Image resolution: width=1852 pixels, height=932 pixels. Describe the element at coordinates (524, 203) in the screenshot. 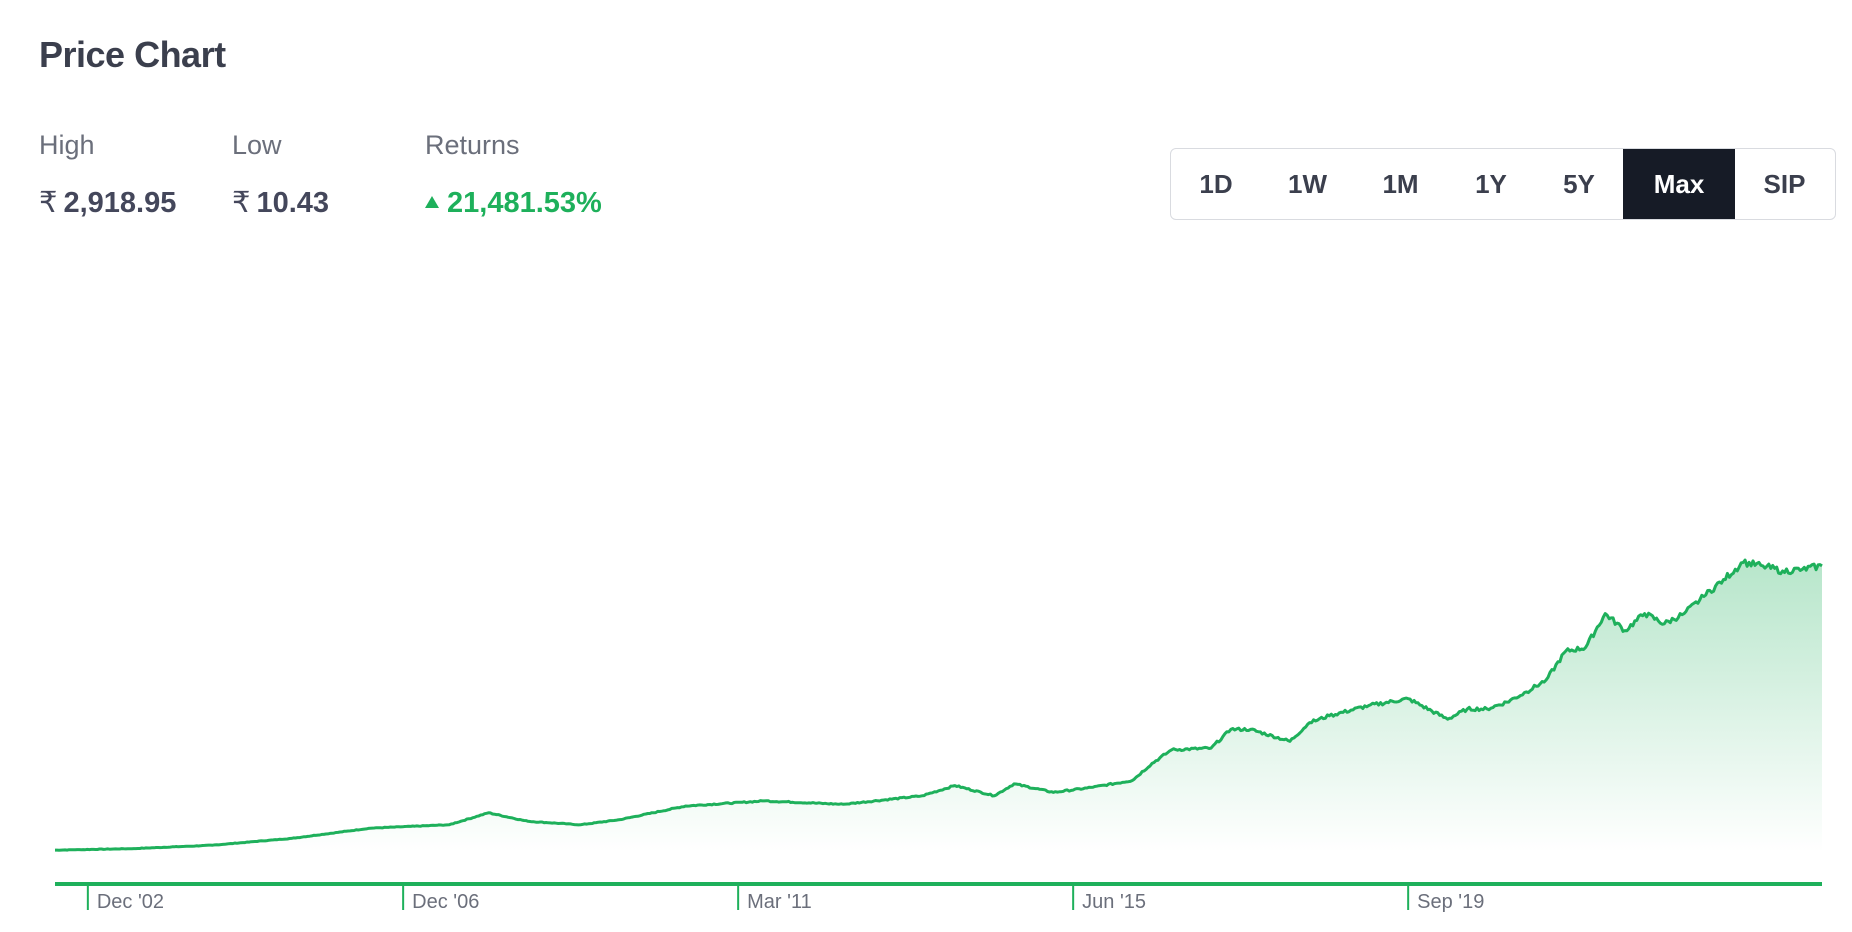

I see `returns-amount: 21,481.53%` at that location.